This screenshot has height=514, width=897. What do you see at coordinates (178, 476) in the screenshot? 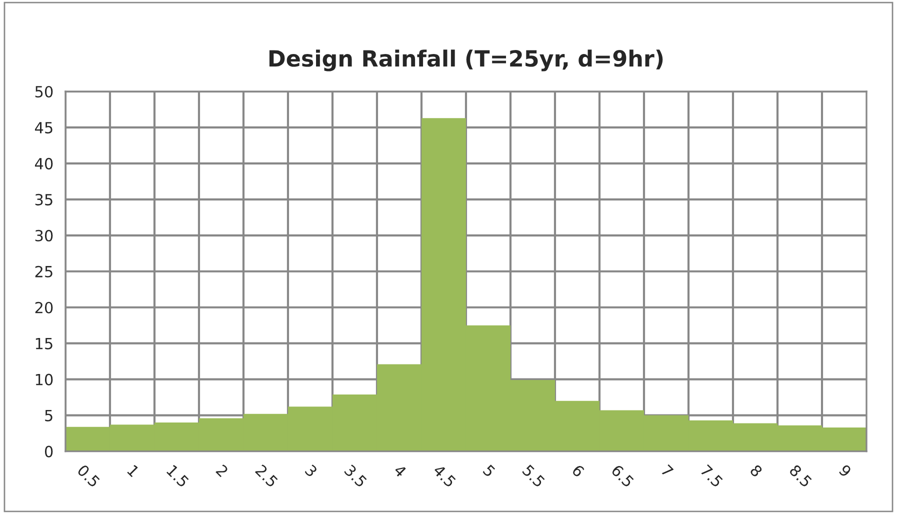
I see `x-tick-label: 1.5` at bounding box center [178, 476].